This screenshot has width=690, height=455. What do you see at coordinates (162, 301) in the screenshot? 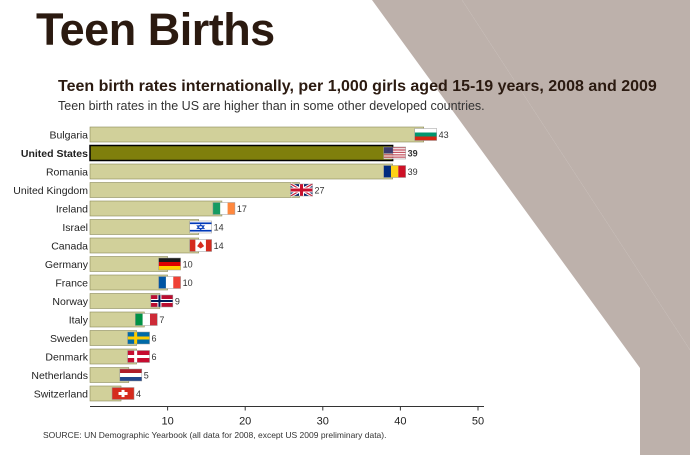
I see `norway-flag` at bounding box center [162, 301].